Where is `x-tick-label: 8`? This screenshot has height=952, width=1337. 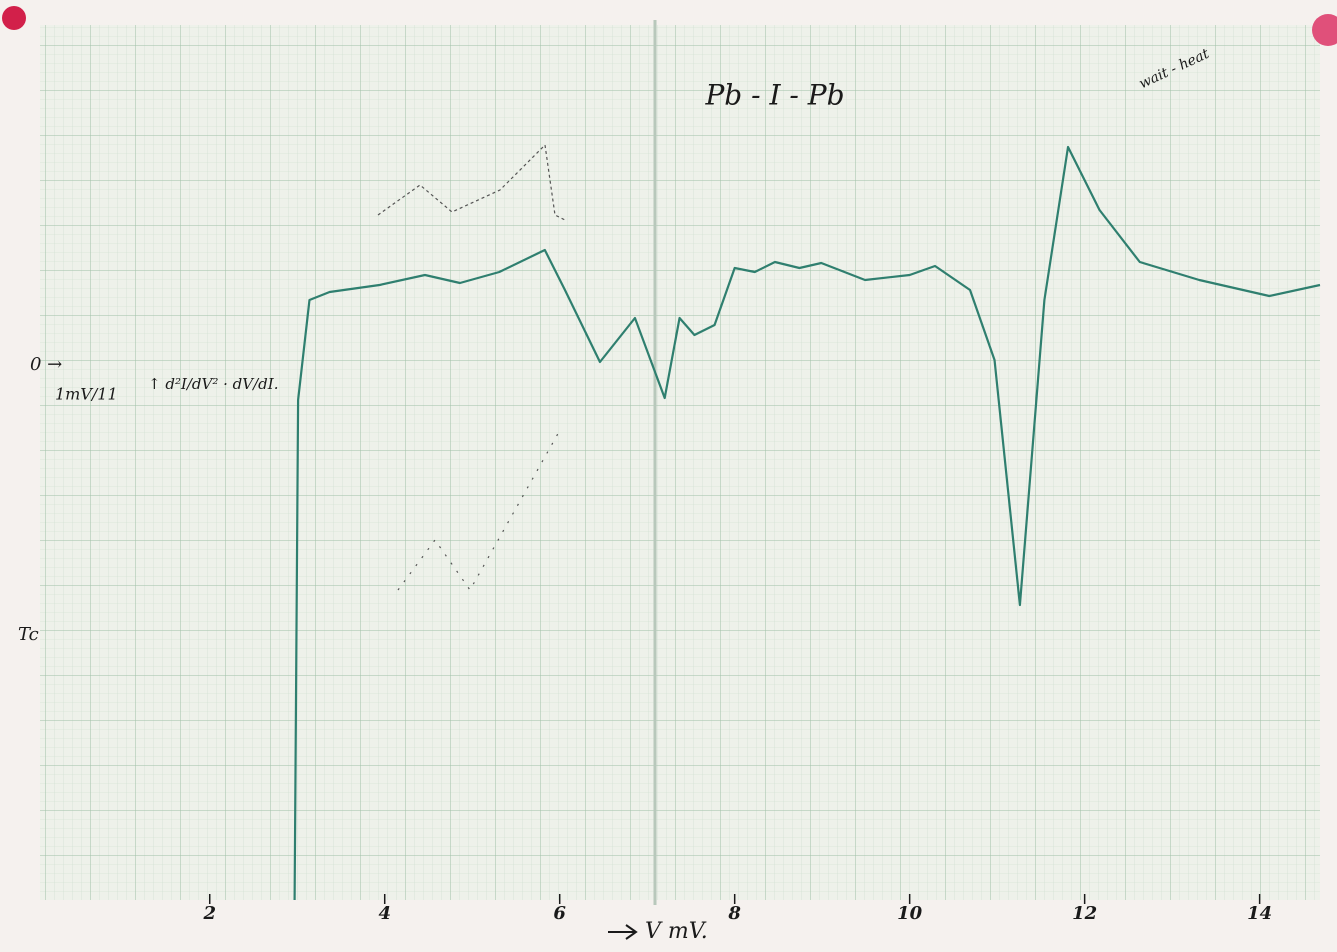
x-tick-label: 8 is located at coordinates (734, 913).